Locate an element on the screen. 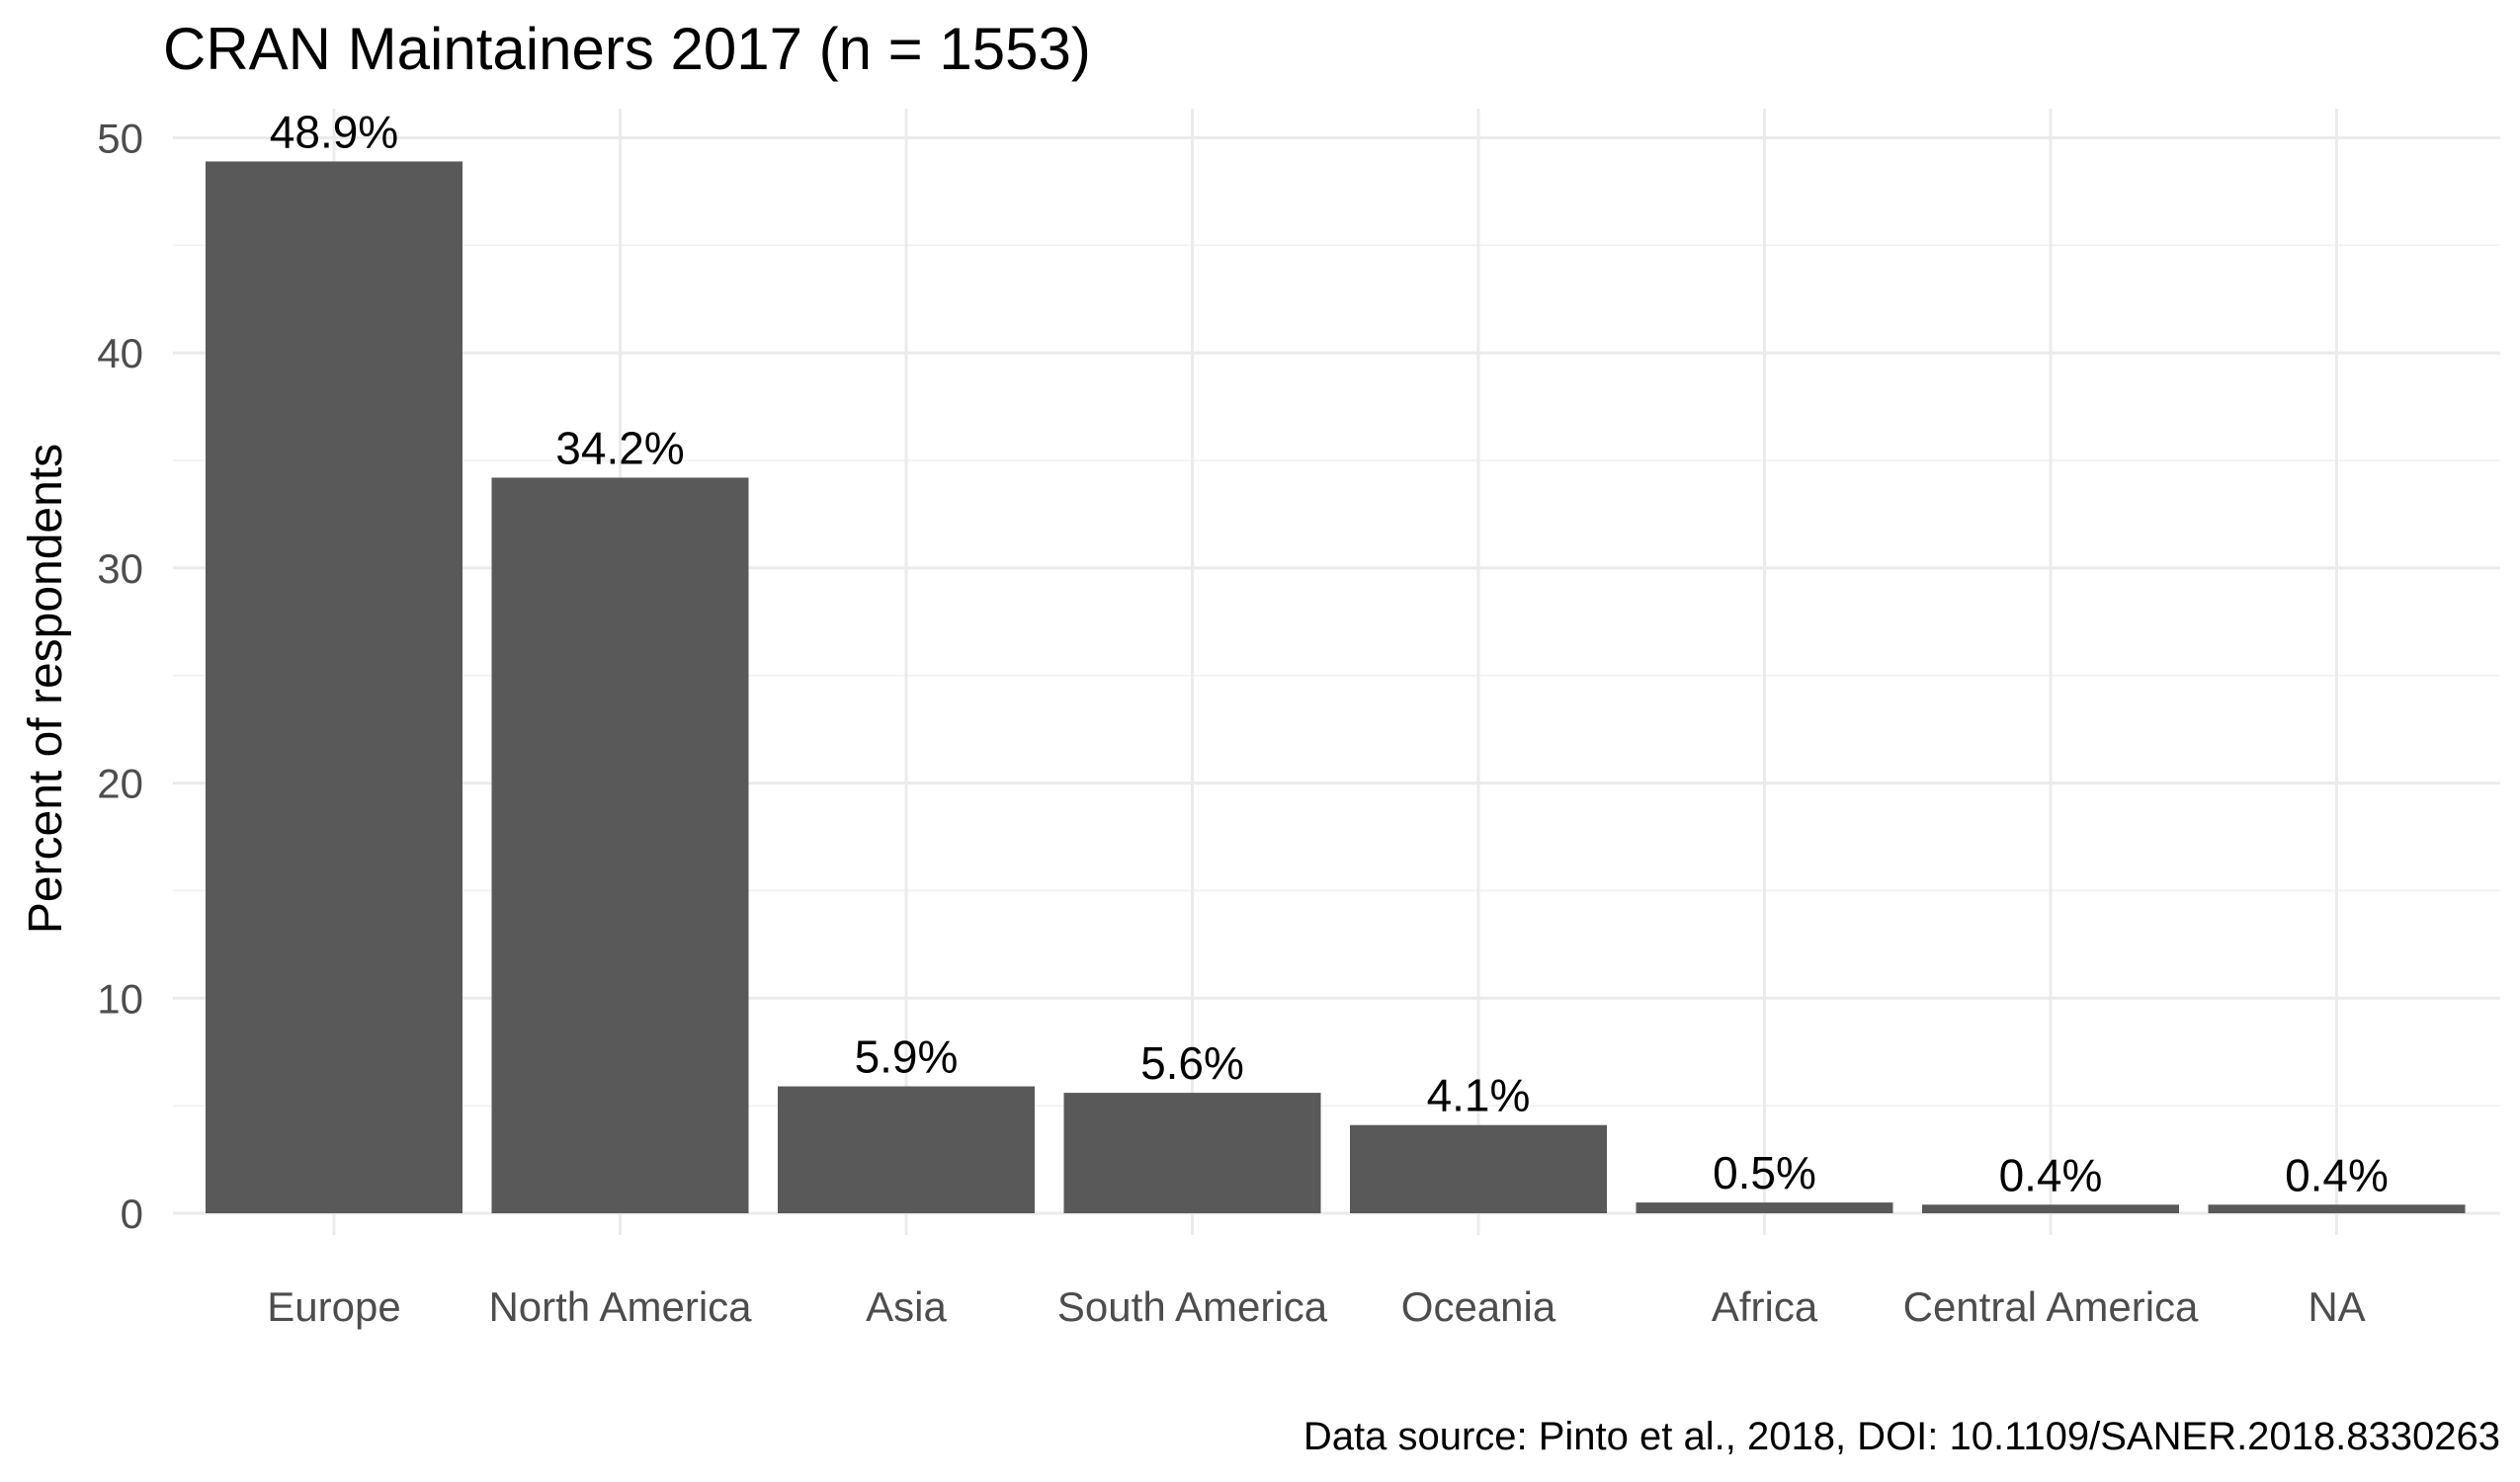 The image size is (2520, 1482). x-tick-label: Africa is located at coordinates (1765, 1306).